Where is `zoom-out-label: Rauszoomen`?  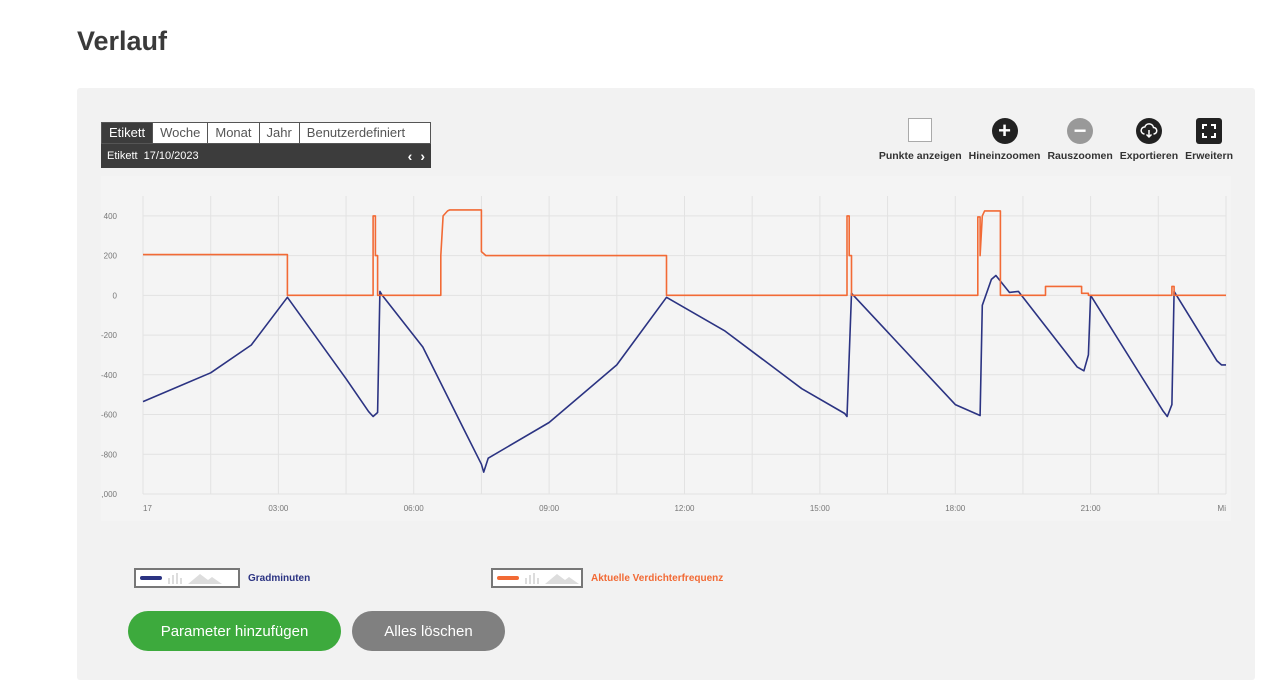 zoom-out-label: Rauszoomen is located at coordinates (1080, 156).